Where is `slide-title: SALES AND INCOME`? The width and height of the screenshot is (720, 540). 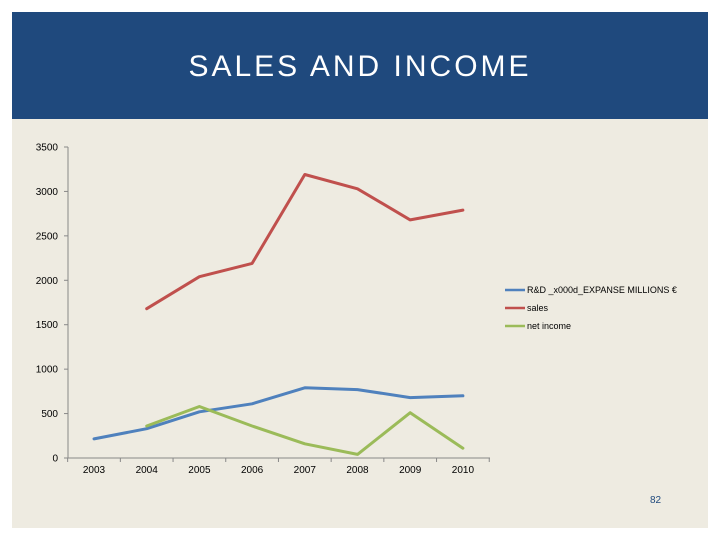 slide-title: SALES AND INCOME is located at coordinates (360, 66).